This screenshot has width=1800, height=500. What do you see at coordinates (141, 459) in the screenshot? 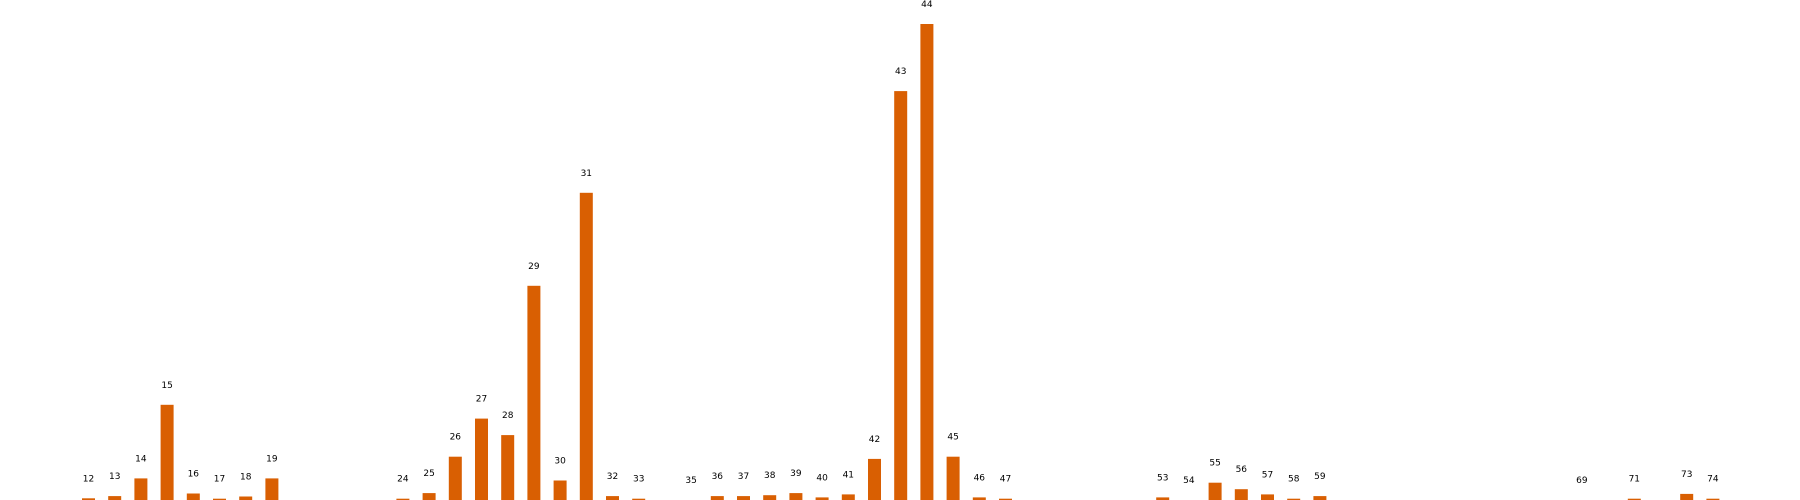
I see `bar-label-14: 14` at bounding box center [141, 459].